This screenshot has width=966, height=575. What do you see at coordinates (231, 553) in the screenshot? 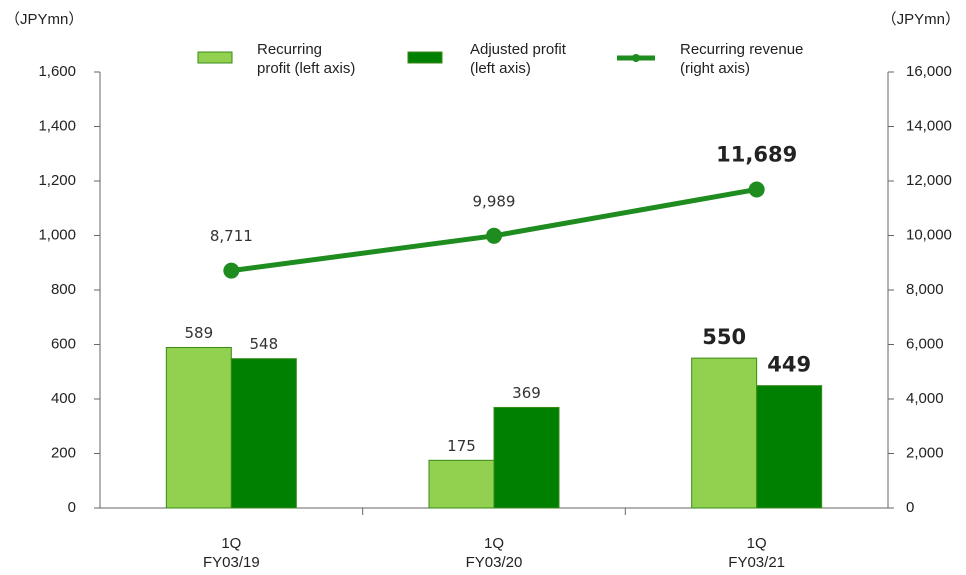
I see `x-tick-label: 1Q FY03/19` at bounding box center [231, 553].